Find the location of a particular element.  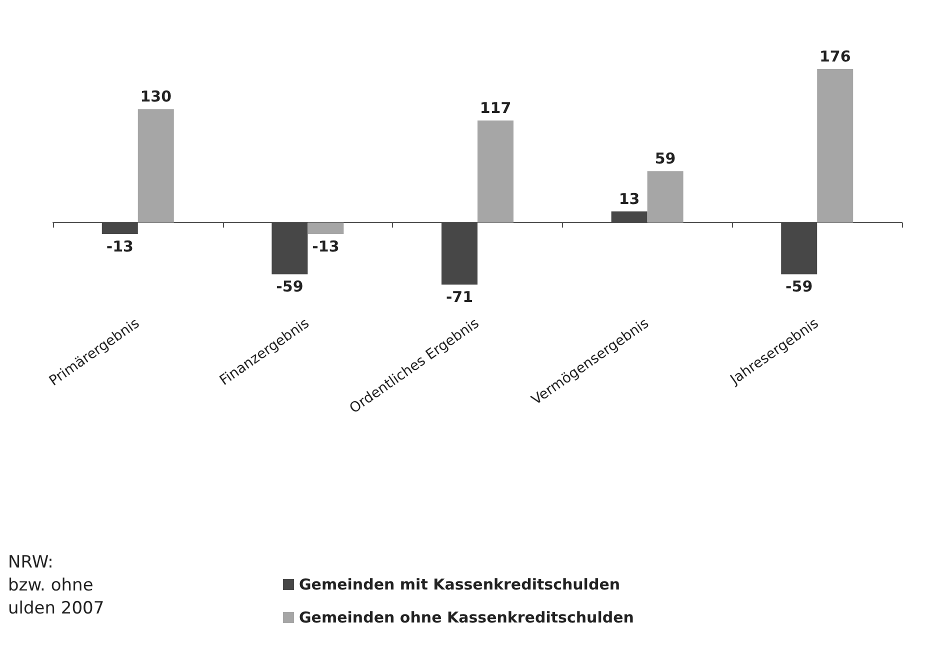

legend-label: Gemeinden mit Kassenkreditschulden is located at coordinates (459, 585).